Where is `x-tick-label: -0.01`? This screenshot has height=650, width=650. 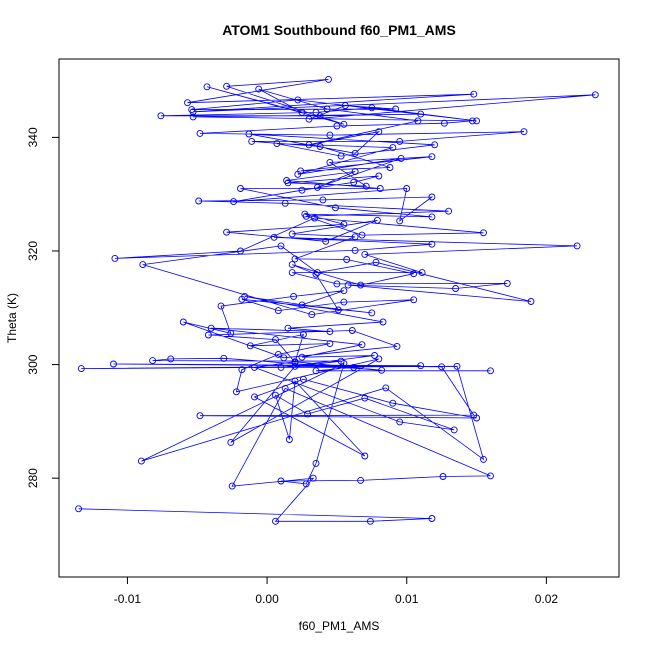
x-tick-label: -0.01 is located at coordinates (128, 599).